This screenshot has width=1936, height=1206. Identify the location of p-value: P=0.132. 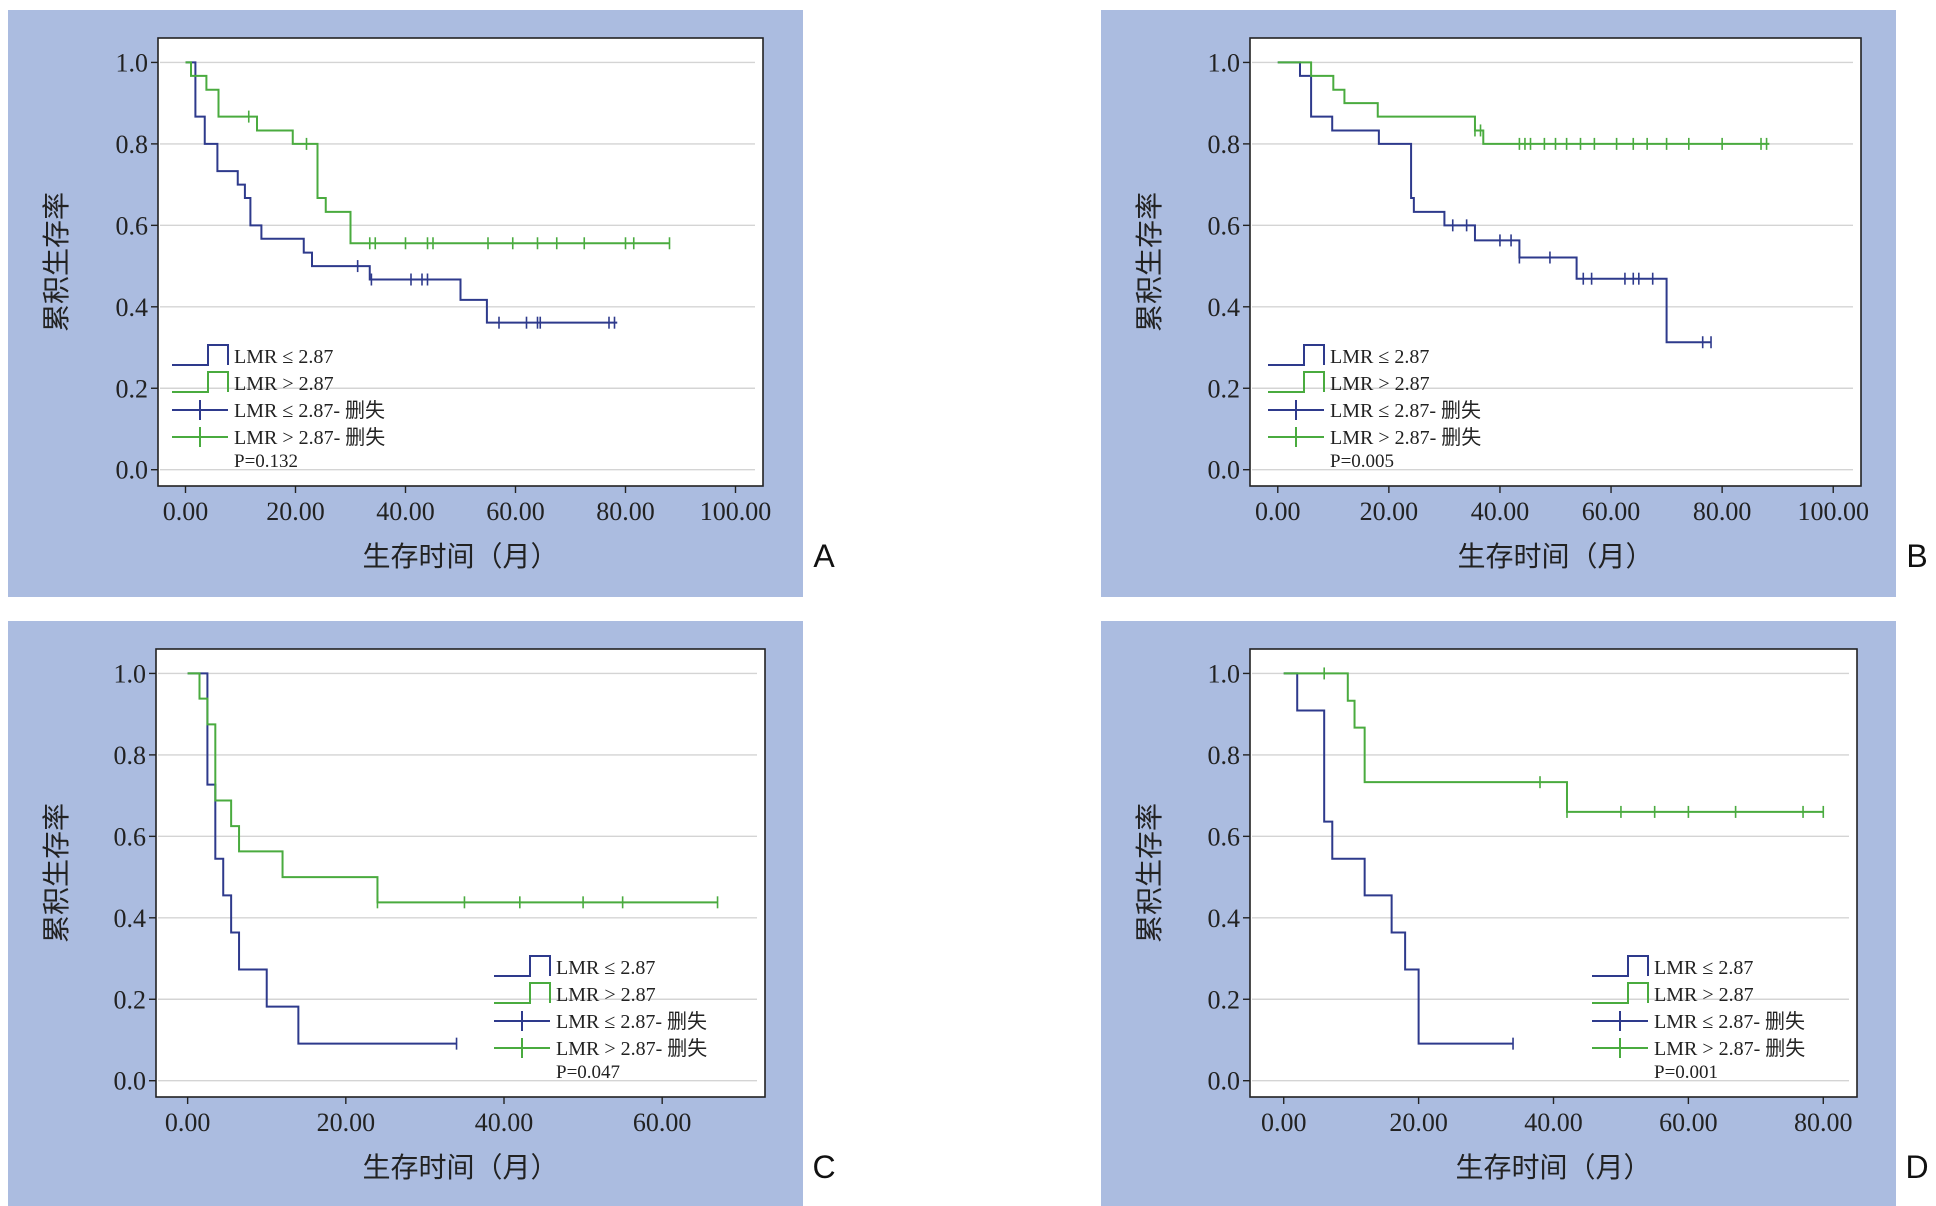
(266, 461).